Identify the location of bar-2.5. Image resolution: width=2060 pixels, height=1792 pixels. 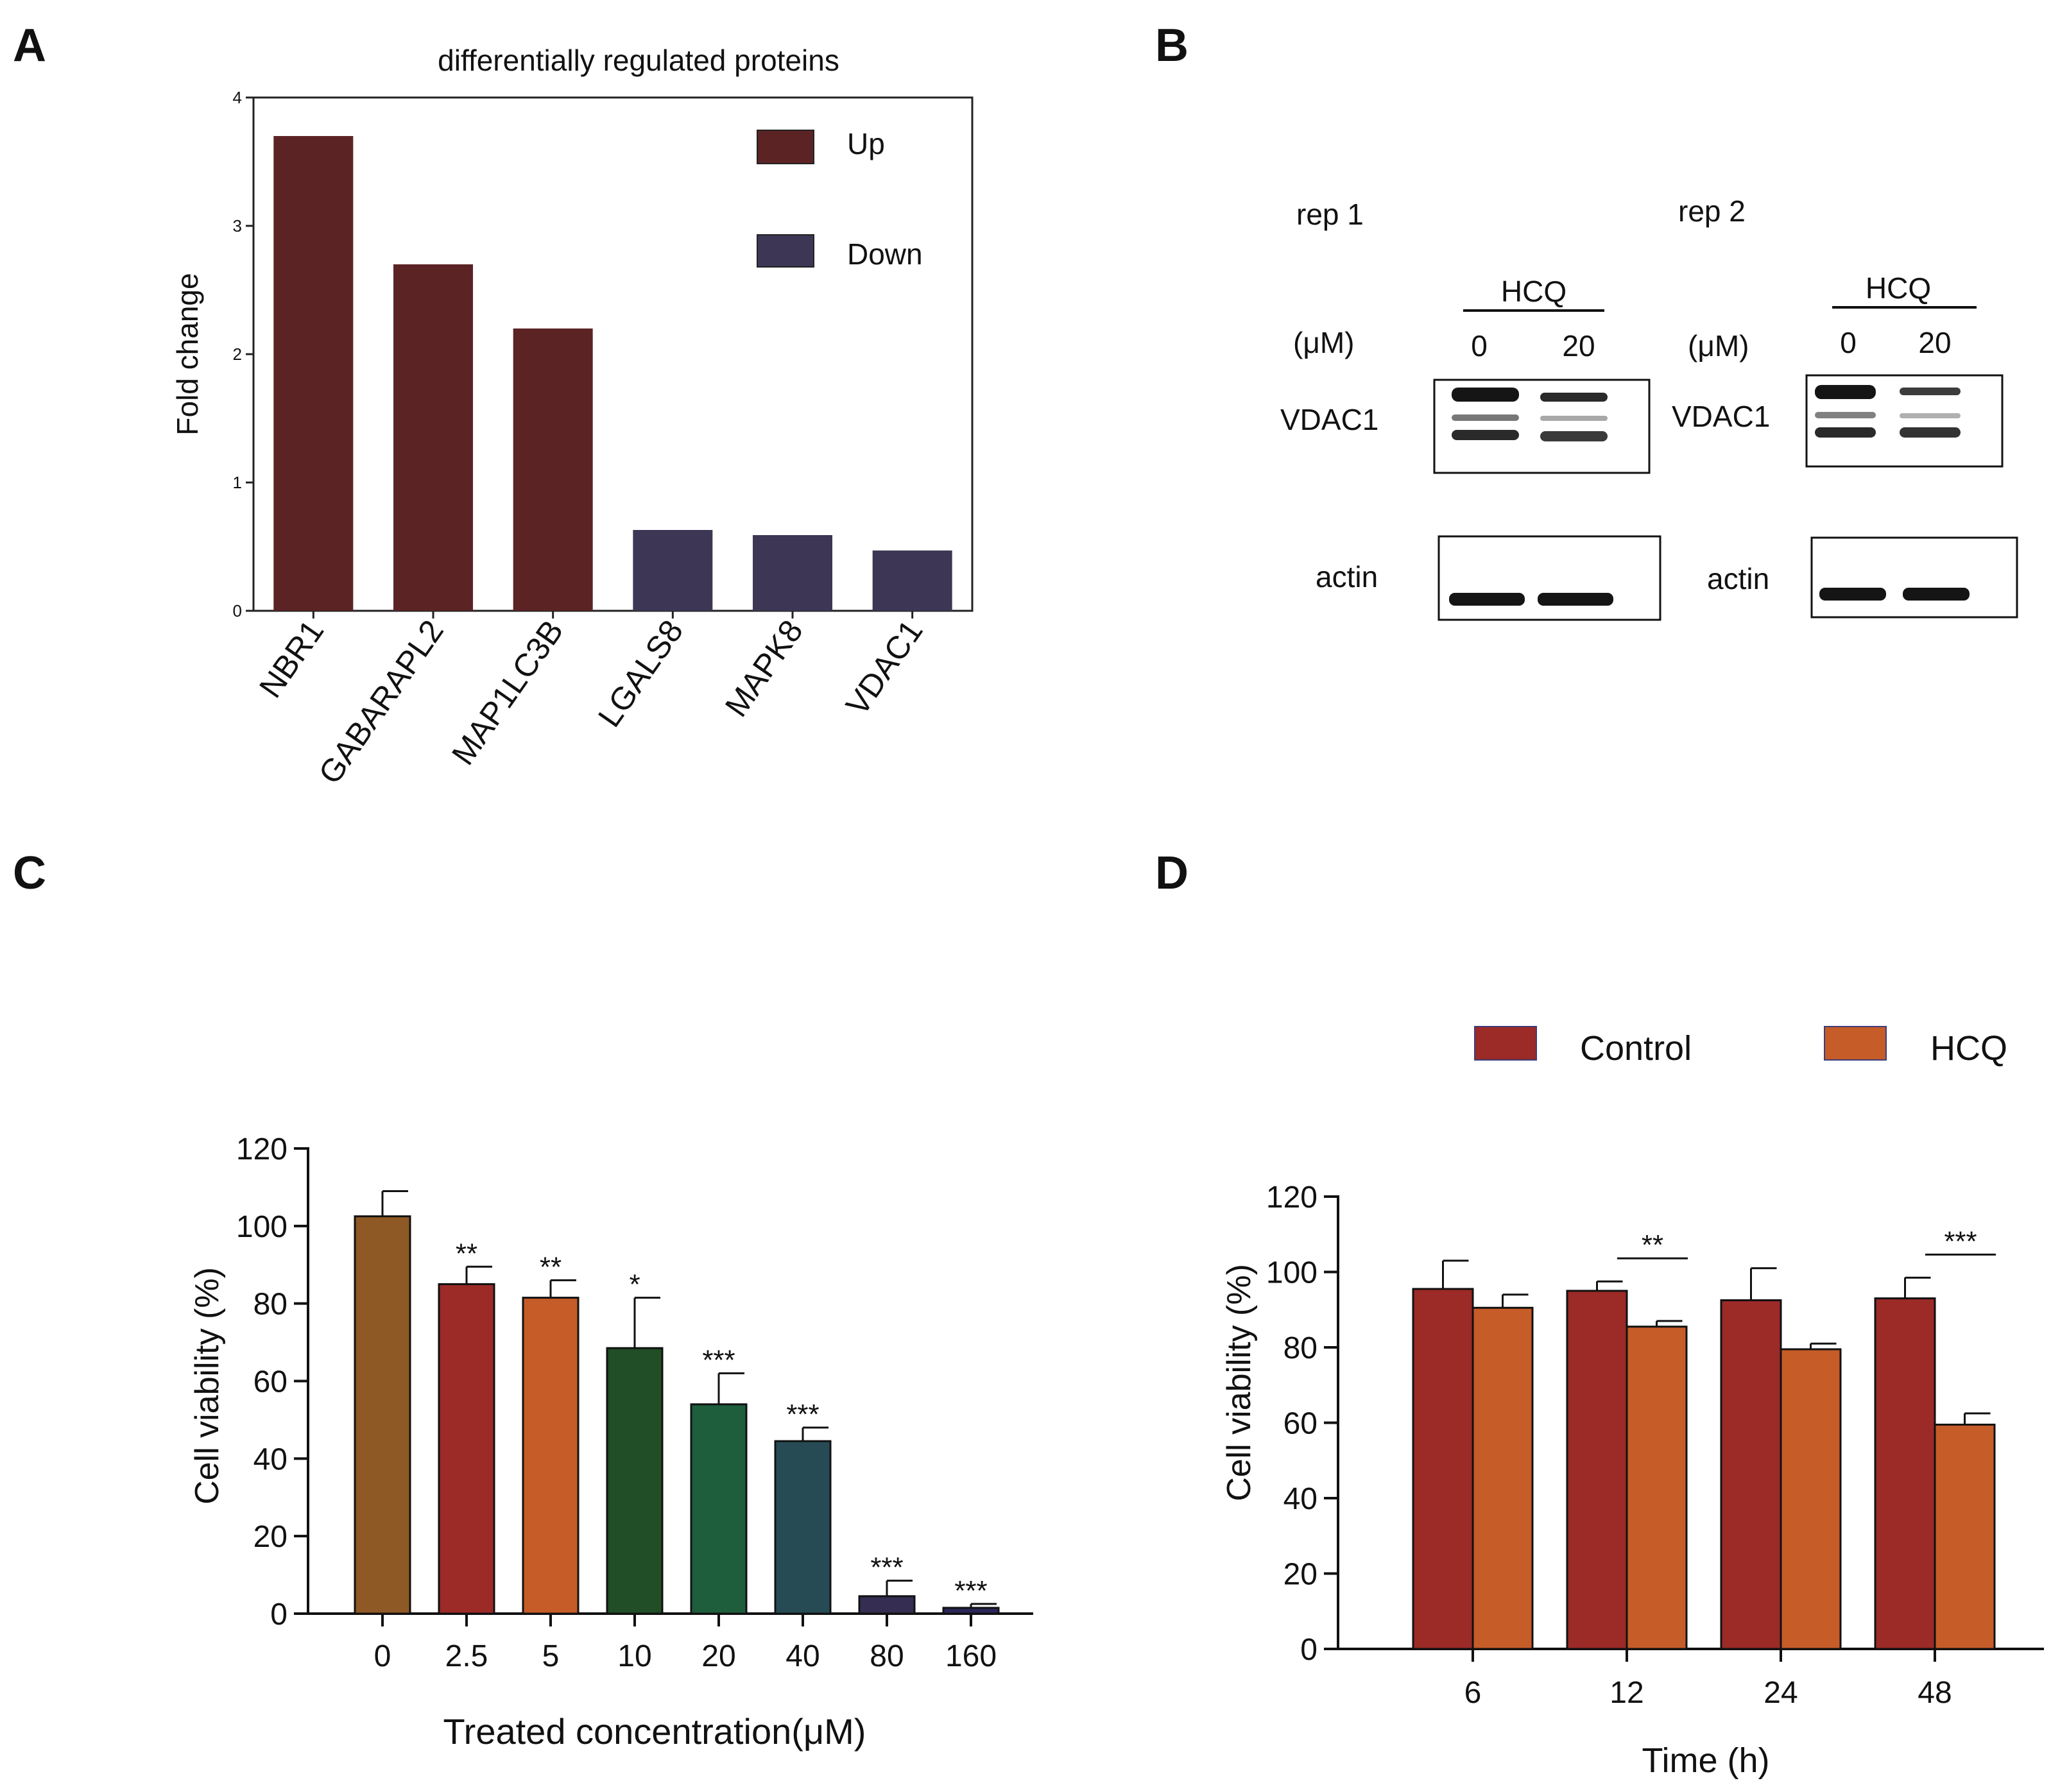
(466, 1449).